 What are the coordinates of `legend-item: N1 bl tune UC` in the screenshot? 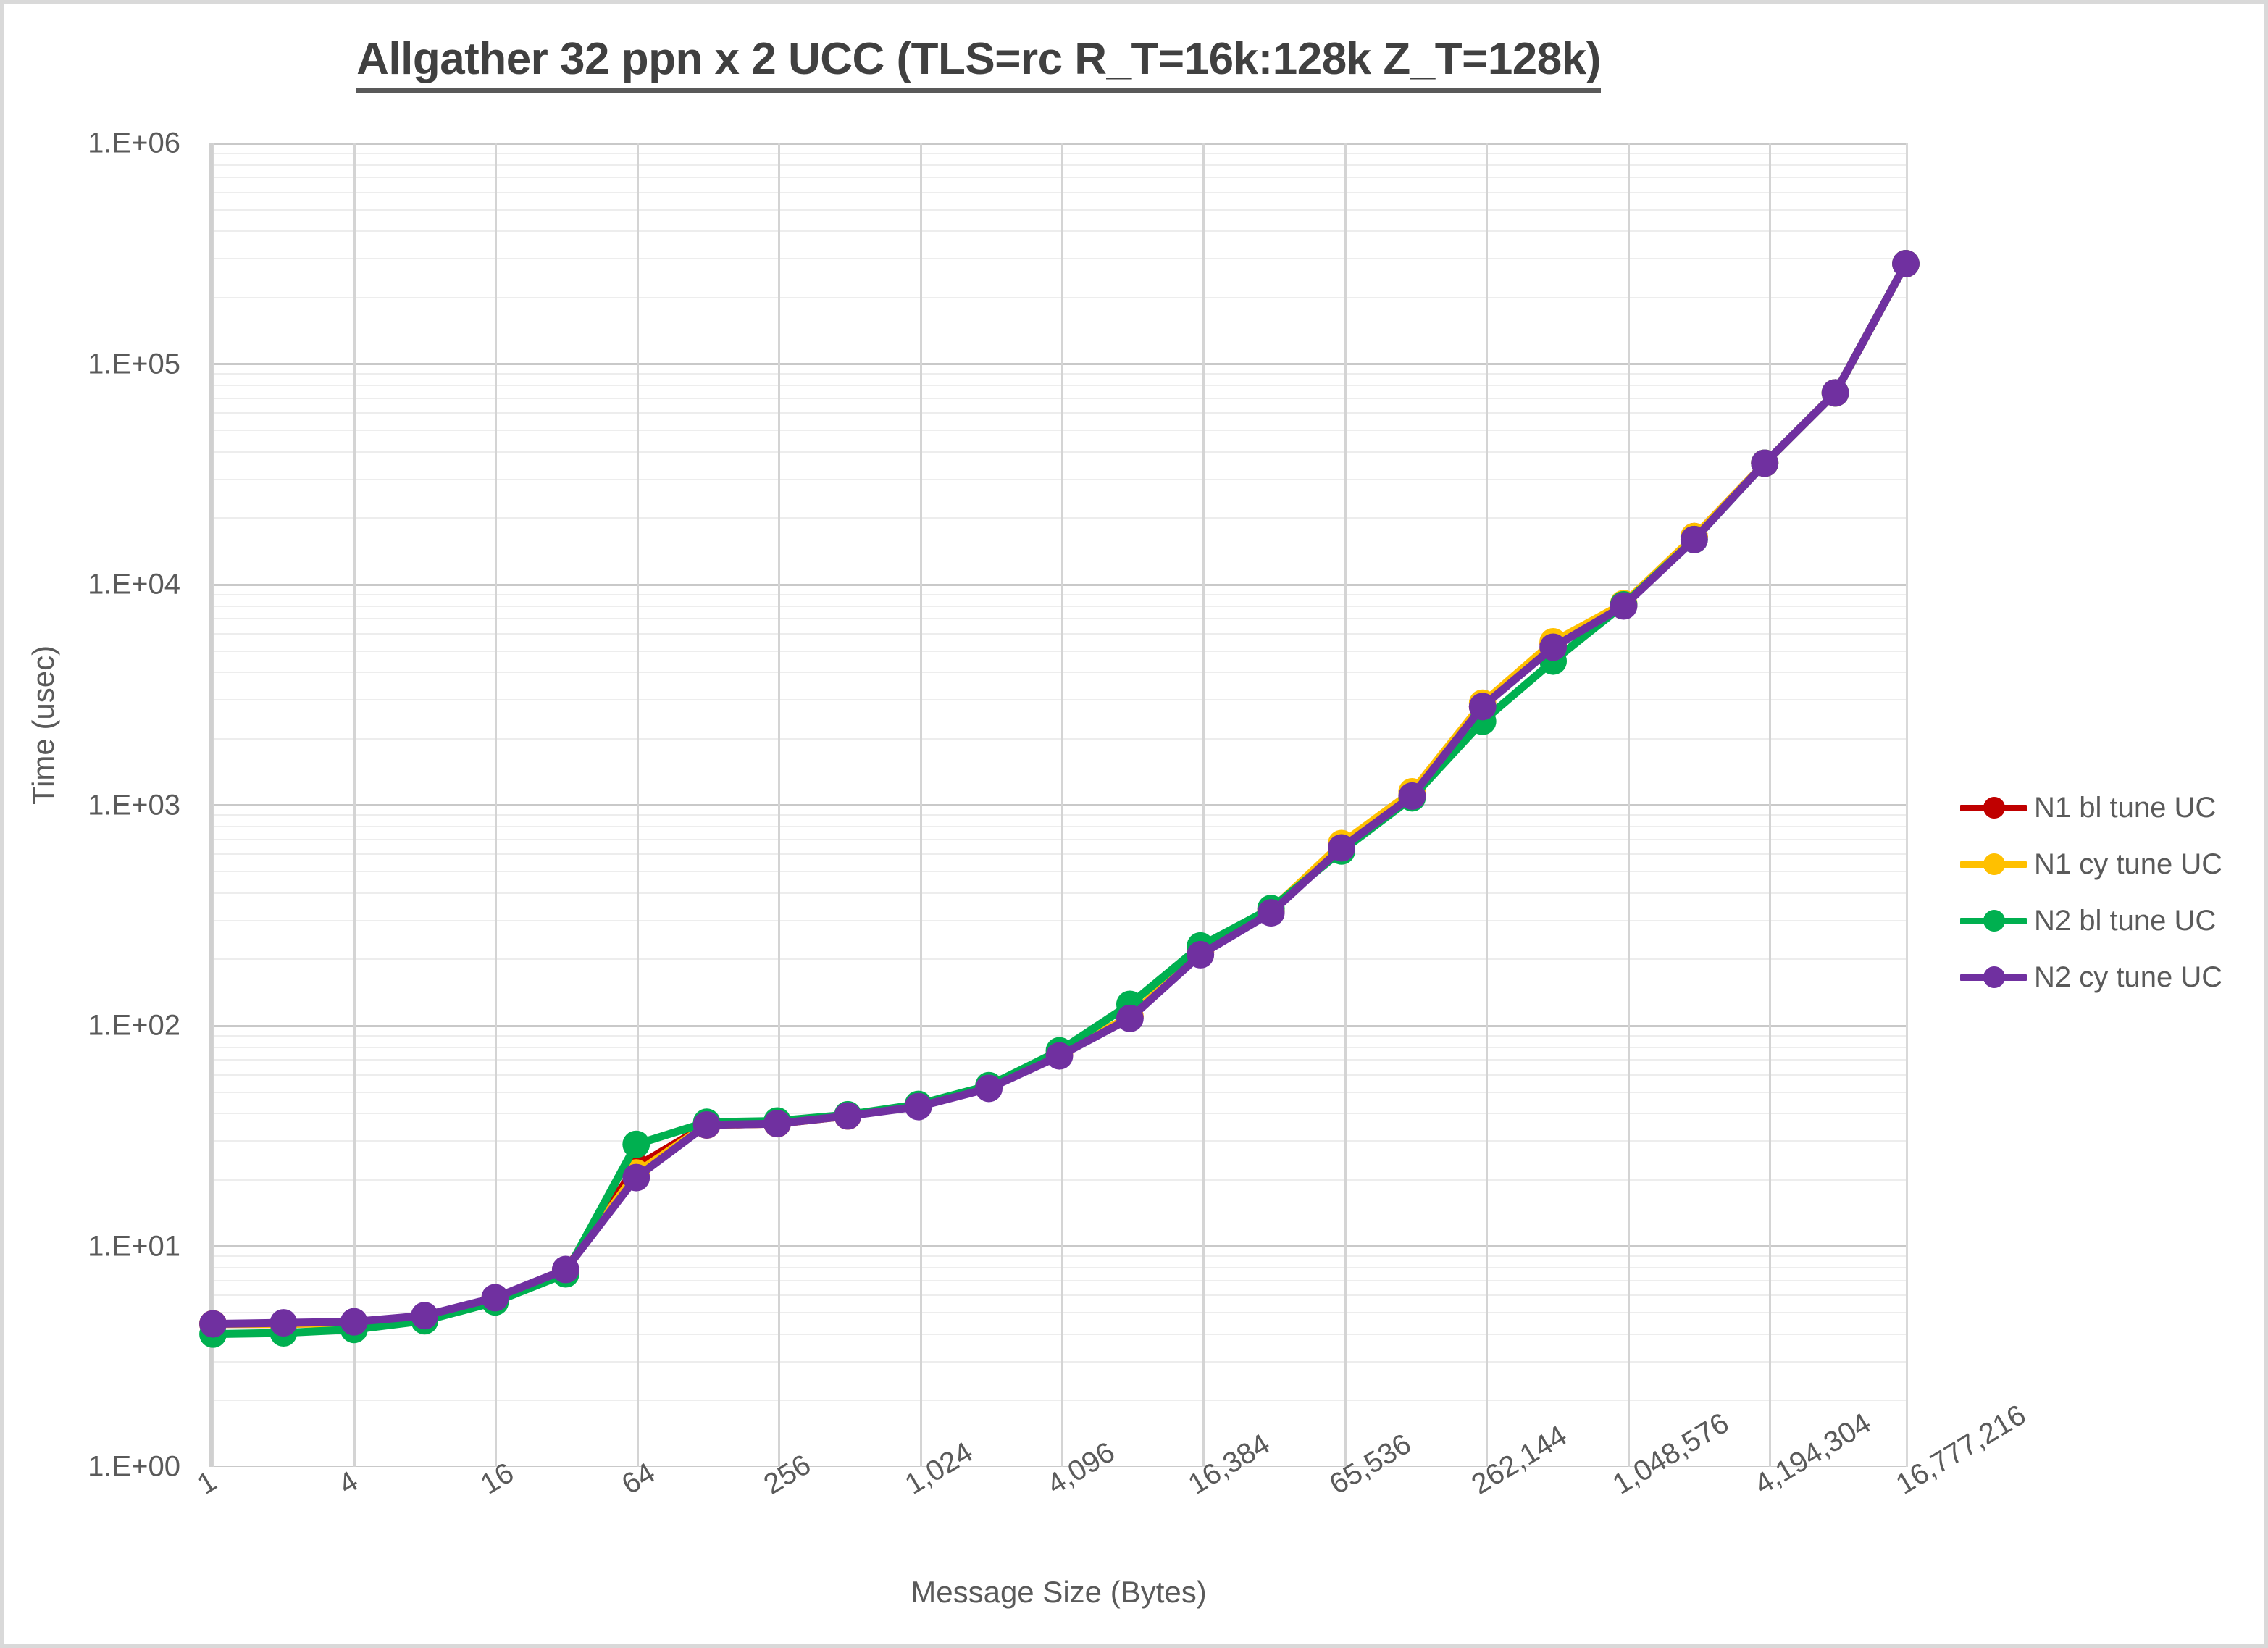 It's located at (2105, 807).